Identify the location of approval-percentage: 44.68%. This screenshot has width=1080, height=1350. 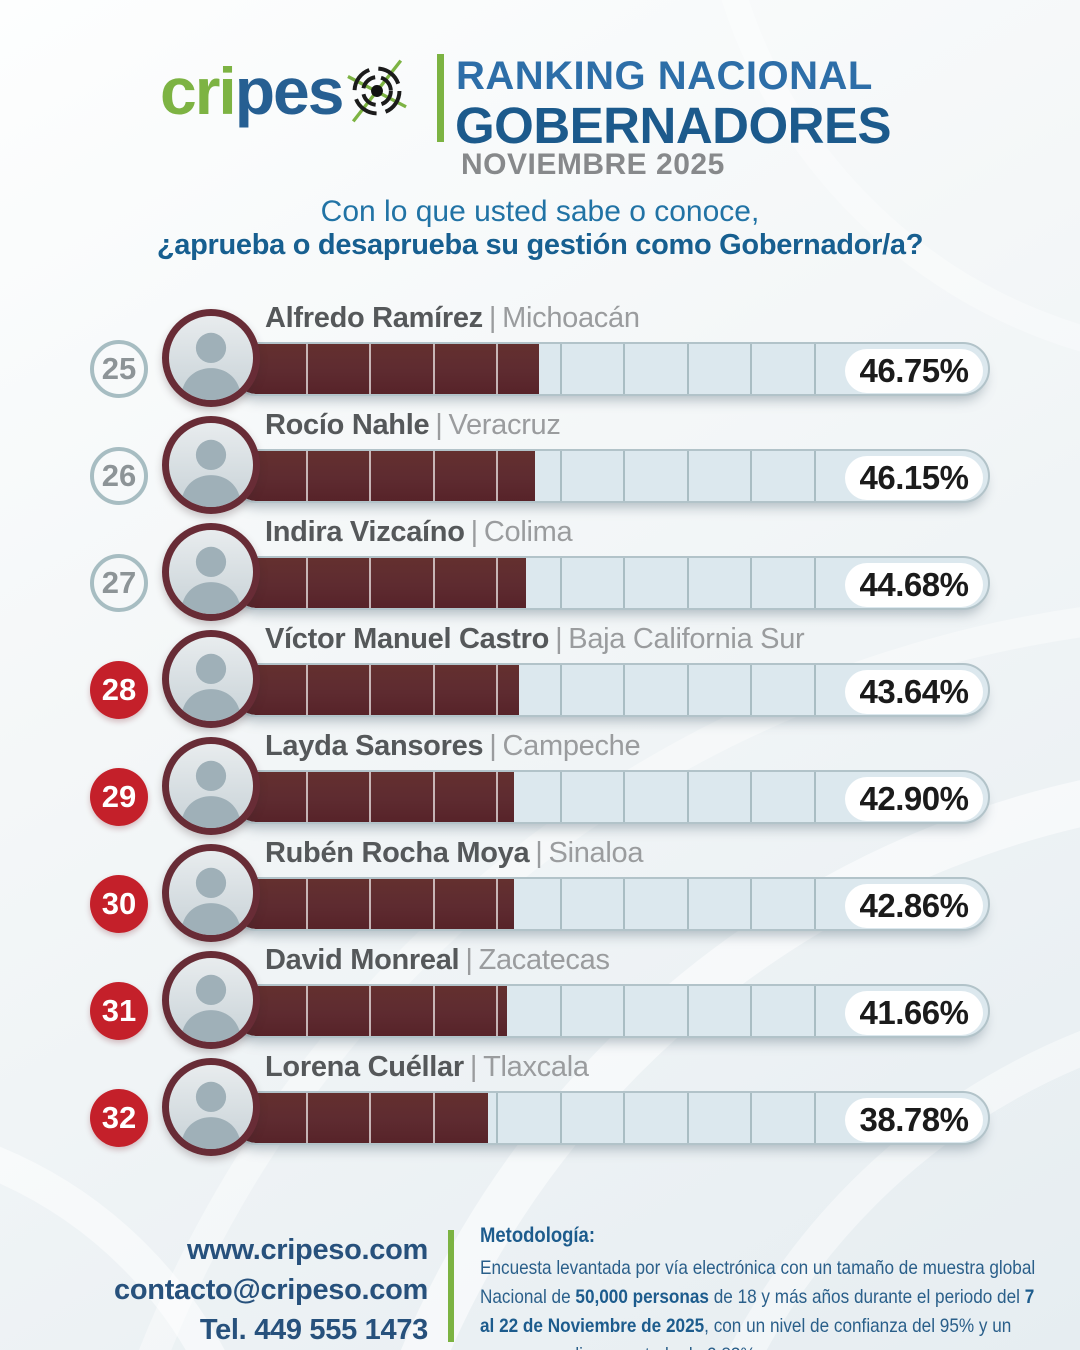
(914, 585).